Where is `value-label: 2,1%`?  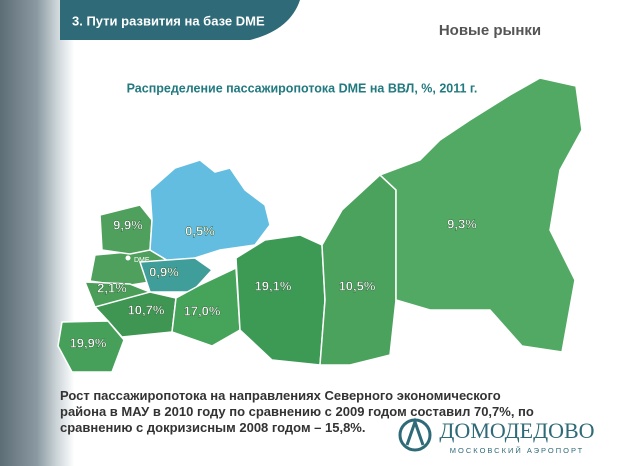 value-label: 2,1% is located at coordinates (112, 287).